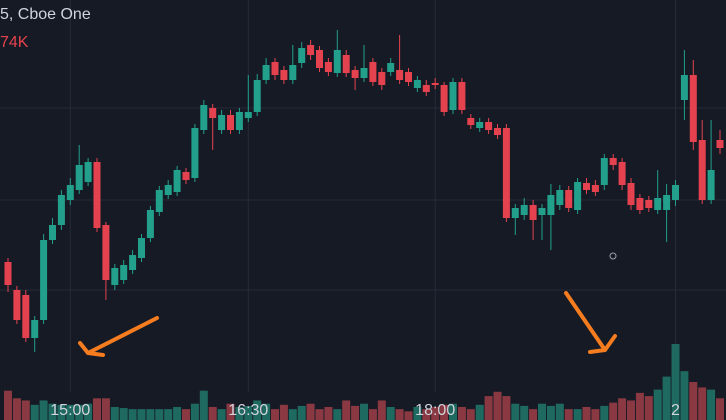  Describe the element at coordinates (613, 256) in the screenshot. I see `marker` at that location.